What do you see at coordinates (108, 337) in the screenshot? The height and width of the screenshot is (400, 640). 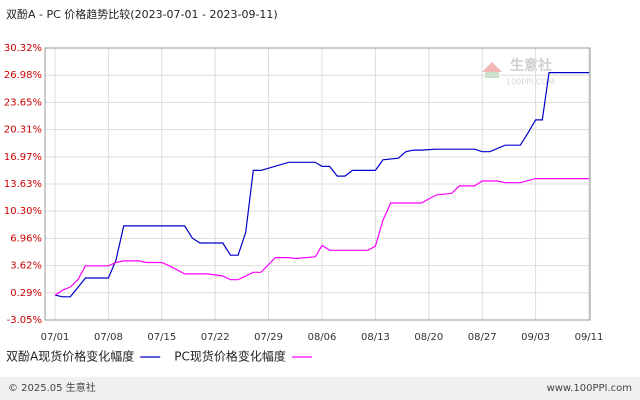 I see `x-tick-label: 07/08` at bounding box center [108, 337].